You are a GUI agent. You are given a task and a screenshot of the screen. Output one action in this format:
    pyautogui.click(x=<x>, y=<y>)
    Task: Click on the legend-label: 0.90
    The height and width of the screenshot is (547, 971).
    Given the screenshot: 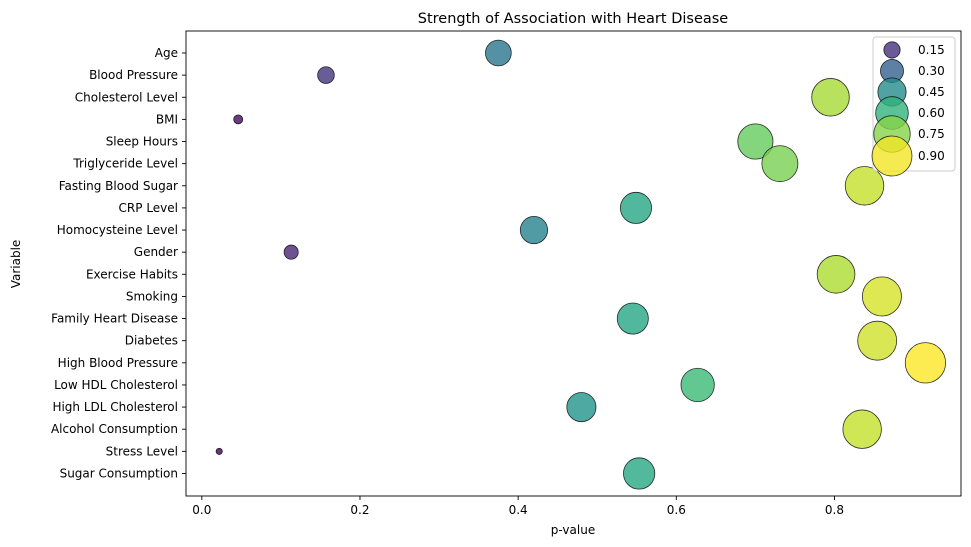 What is the action you would take?
    pyautogui.click(x=931, y=156)
    